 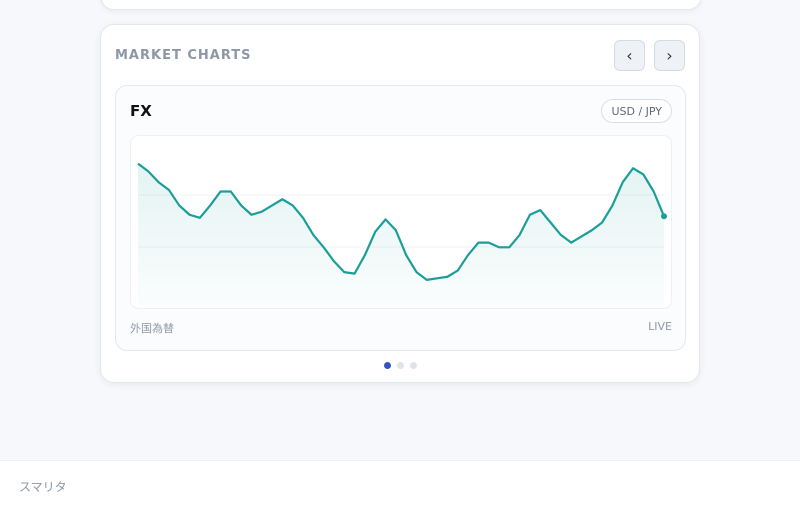 What do you see at coordinates (43, 487) in the screenshot?
I see `brand: スマリタ` at bounding box center [43, 487].